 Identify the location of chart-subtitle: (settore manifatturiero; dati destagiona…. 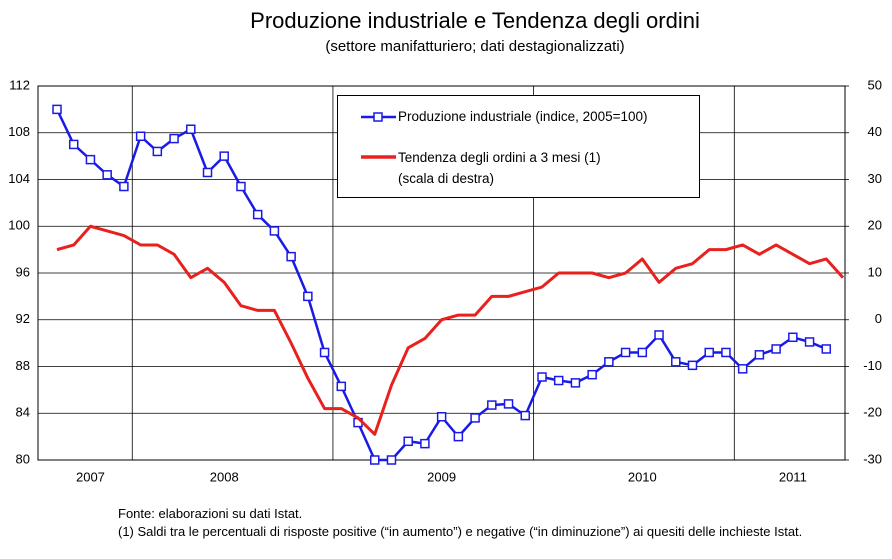
(475, 46).